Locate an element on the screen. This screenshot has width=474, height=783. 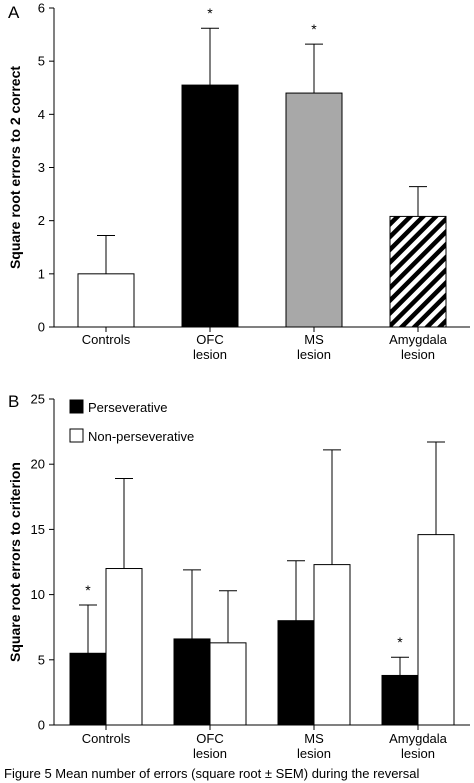
y-tick-label: 1 is located at coordinates (41, 273).